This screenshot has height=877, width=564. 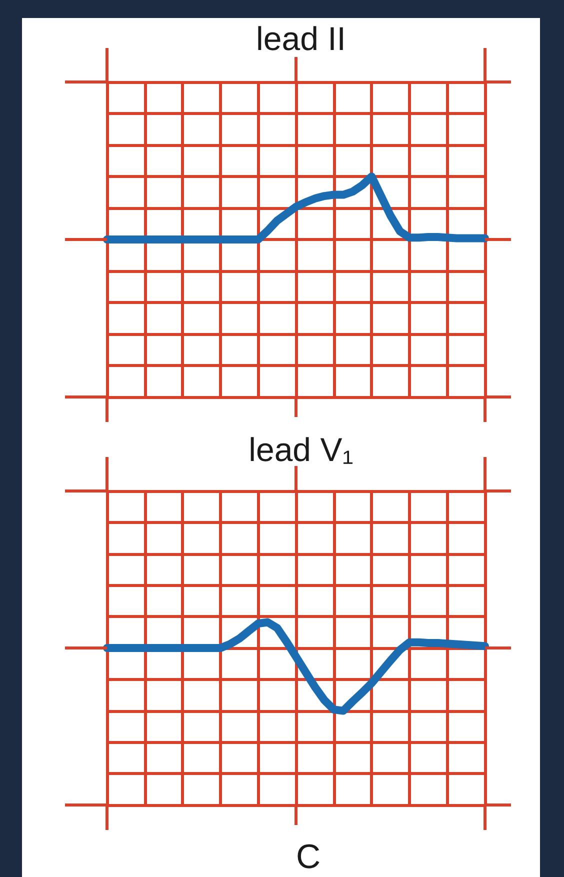 I want to click on chart-title: lead V₁, so click(x=301, y=449).